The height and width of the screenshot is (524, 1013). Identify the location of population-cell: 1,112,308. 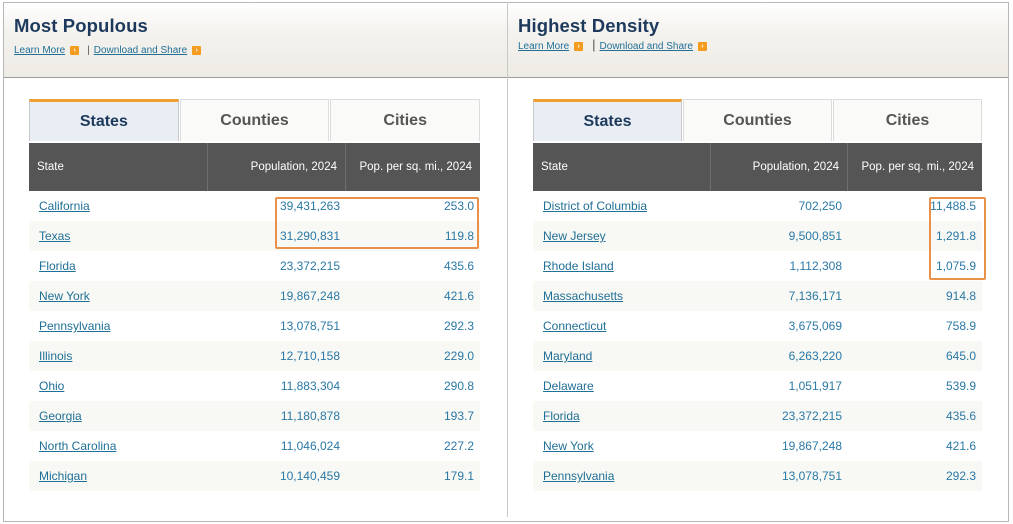
(816, 266).